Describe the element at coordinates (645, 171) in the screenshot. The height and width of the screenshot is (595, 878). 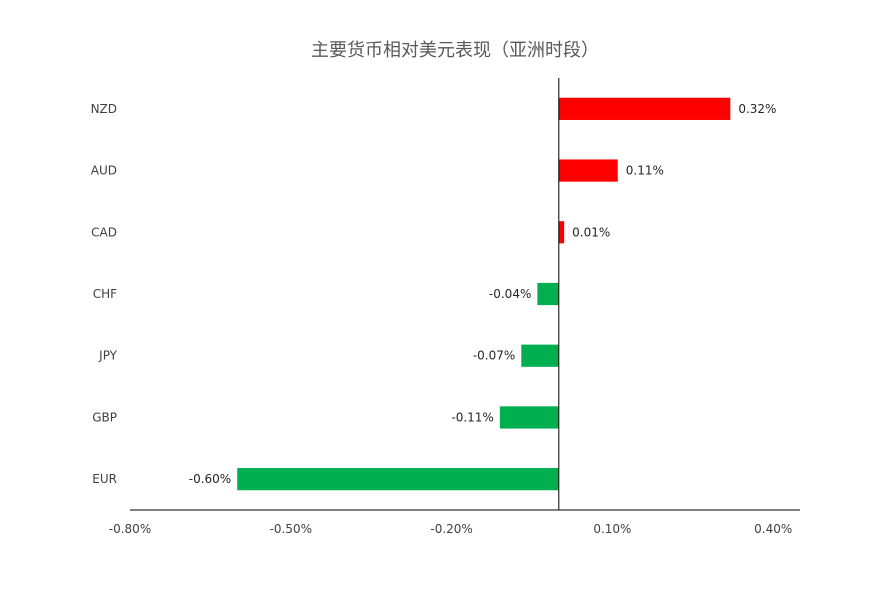
I see `data-label-aud: 0.11%` at that location.